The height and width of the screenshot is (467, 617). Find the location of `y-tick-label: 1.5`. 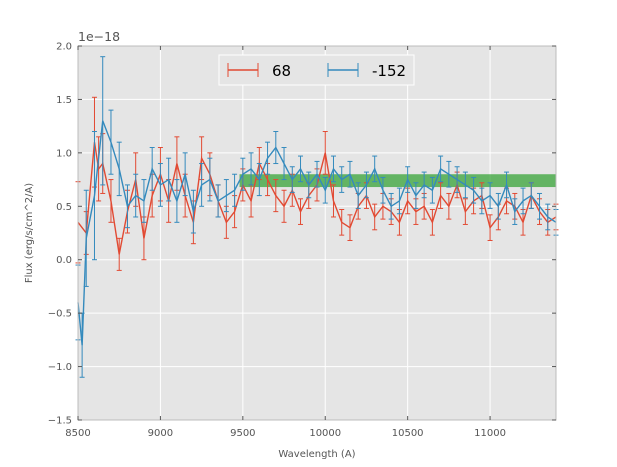

y-tick-label: 1.5 is located at coordinates (64, 100).